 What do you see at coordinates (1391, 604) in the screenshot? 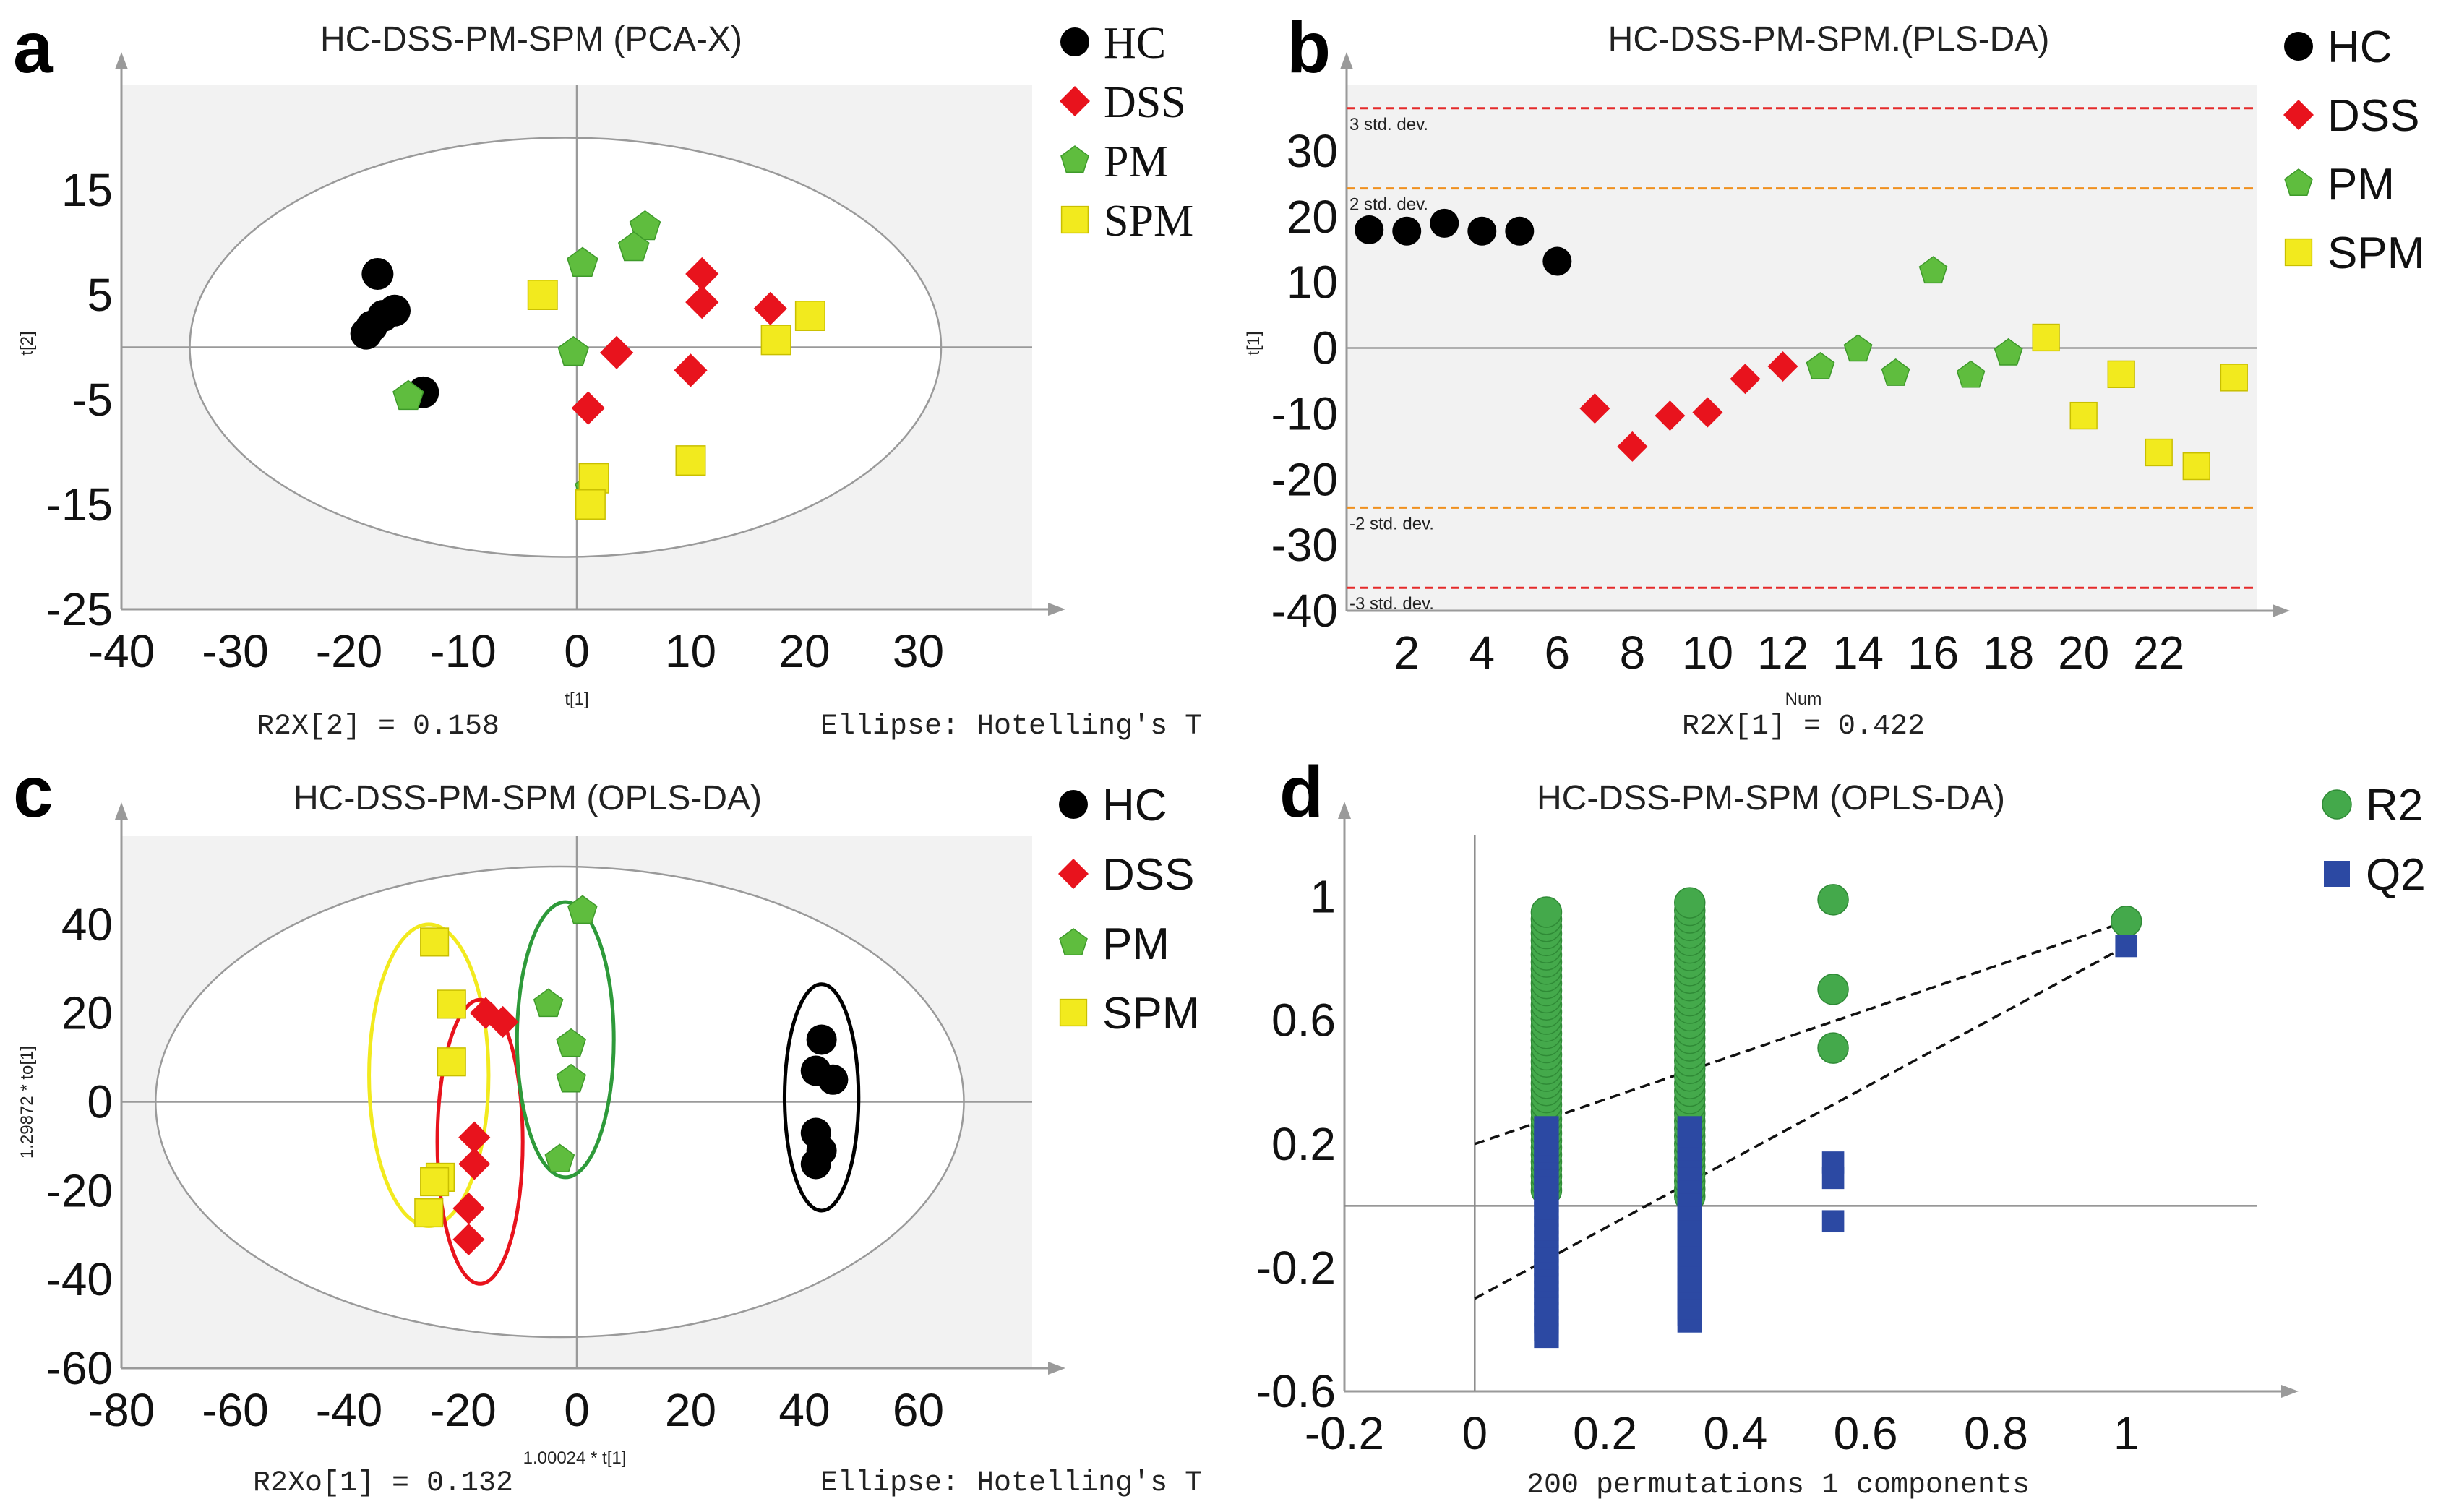
I see `std-dev-label: -3 std. dev.` at bounding box center [1391, 604].